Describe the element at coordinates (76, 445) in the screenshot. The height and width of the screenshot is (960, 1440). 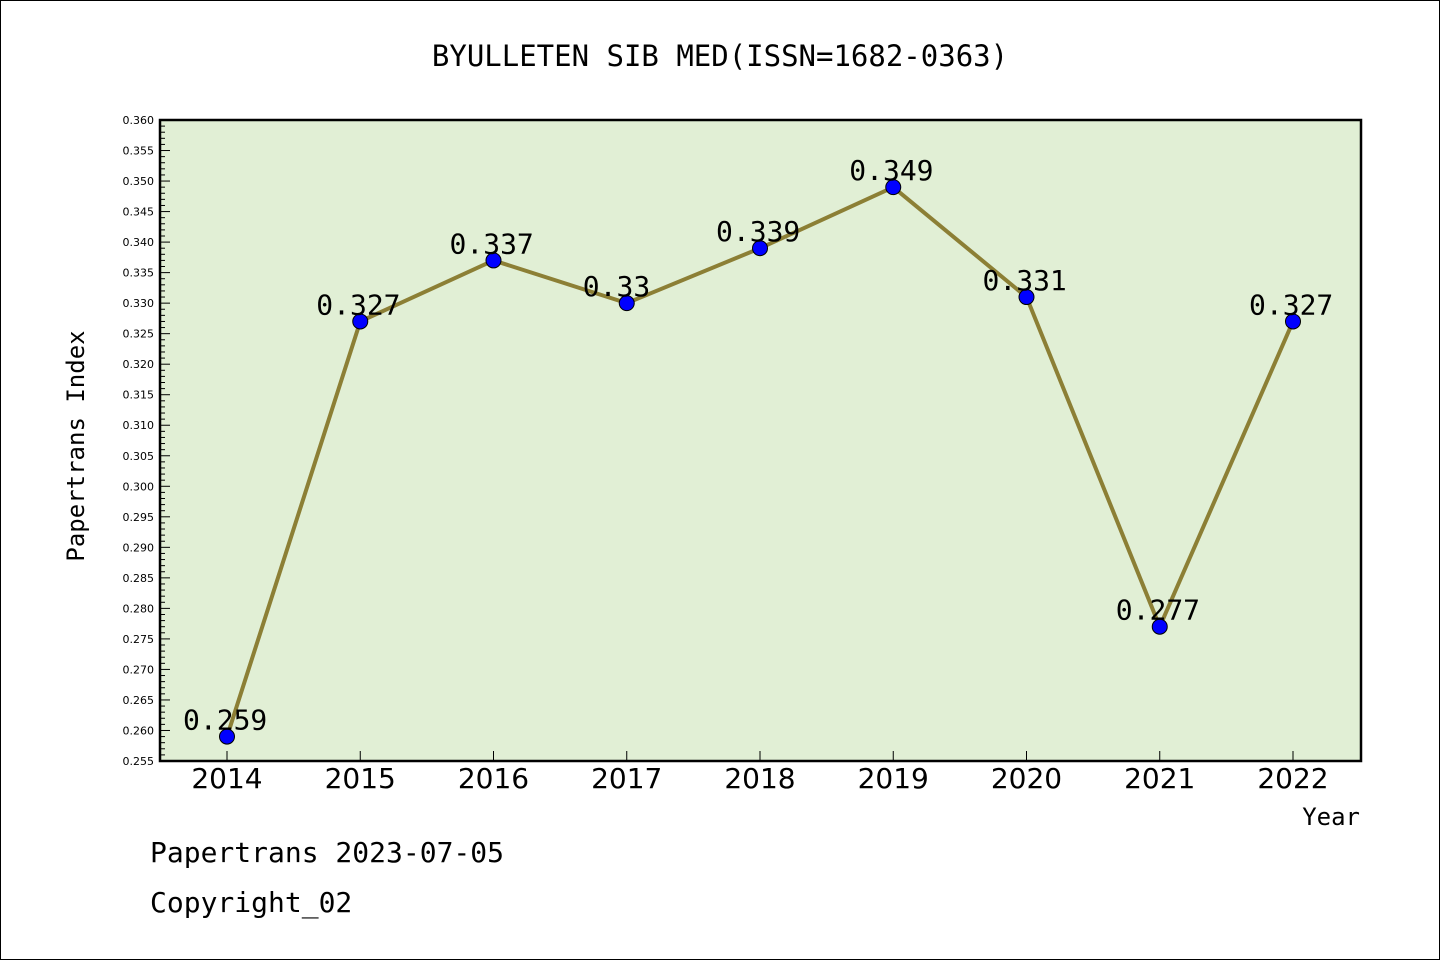
I see `y-axis-label: Papertrans Index` at that location.